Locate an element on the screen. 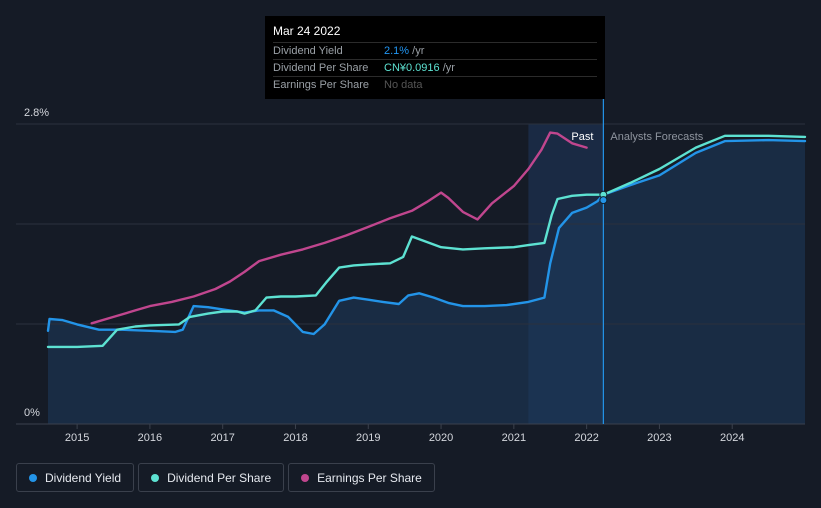 The height and width of the screenshot is (508, 821). legend-item-dividend-yield: Dividend Yield is located at coordinates (75, 477).